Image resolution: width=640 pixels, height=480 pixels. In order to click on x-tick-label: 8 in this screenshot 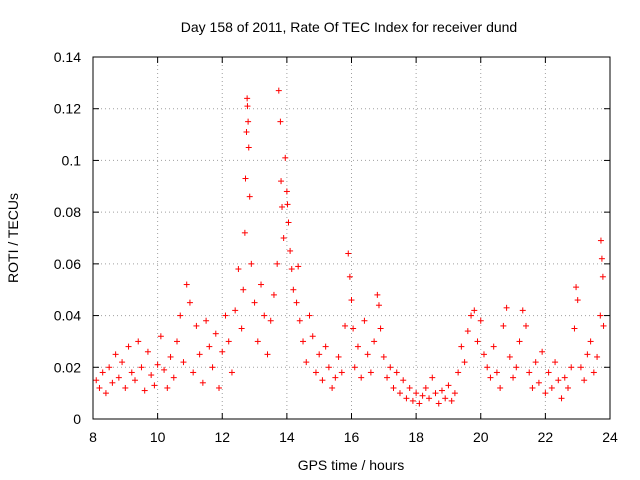, I will do `click(93, 437)`.